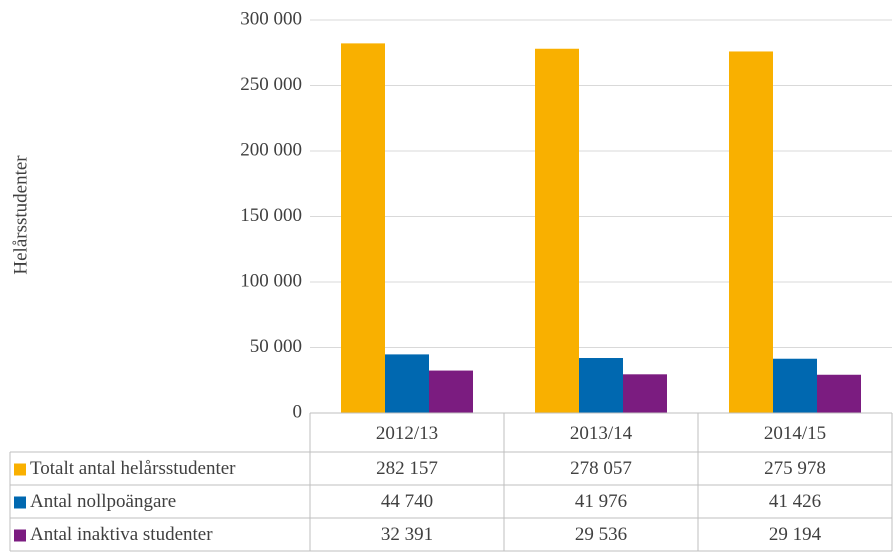 The height and width of the screenshot is (552, 893). Describe the element at coordinates (601, 468) in the screenshot. I see `table-value: 278 057` at that location.